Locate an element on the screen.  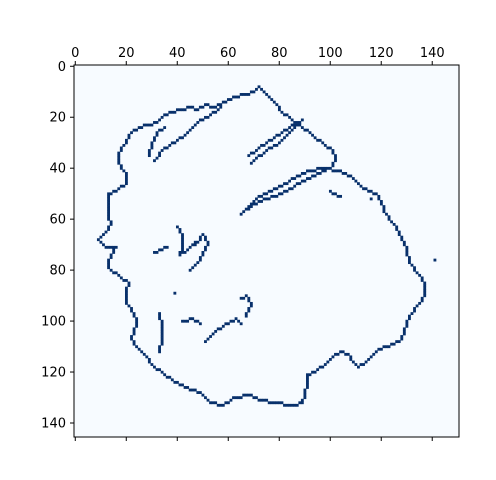
y-tick-label: 60 is located at coordinates (57, 220).